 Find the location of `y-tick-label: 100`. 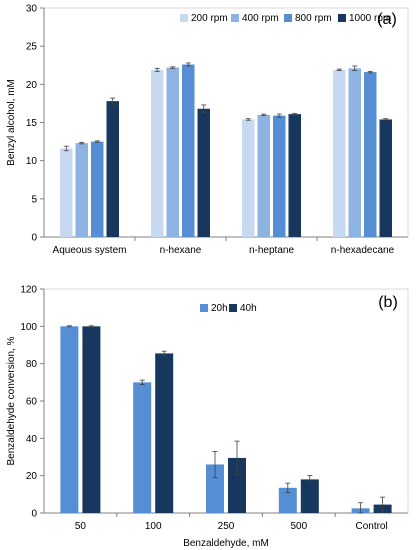

y-tick-label: 100 is located at coordinates (28, 327).